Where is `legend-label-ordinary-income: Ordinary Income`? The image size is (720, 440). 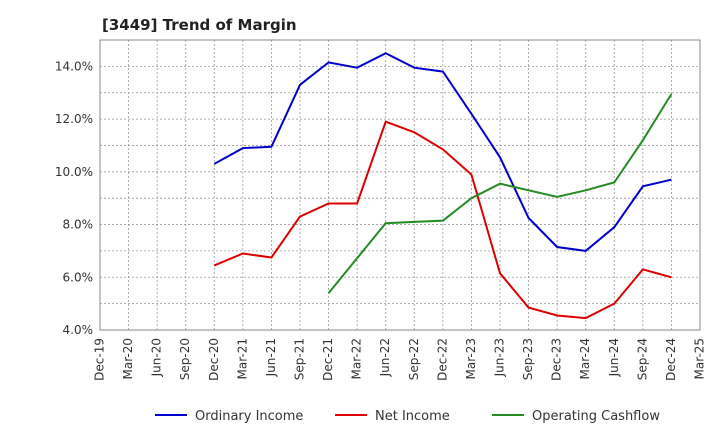
legend-label-ordinary-income: Ordinary Income is located at coordinates (249, 416).